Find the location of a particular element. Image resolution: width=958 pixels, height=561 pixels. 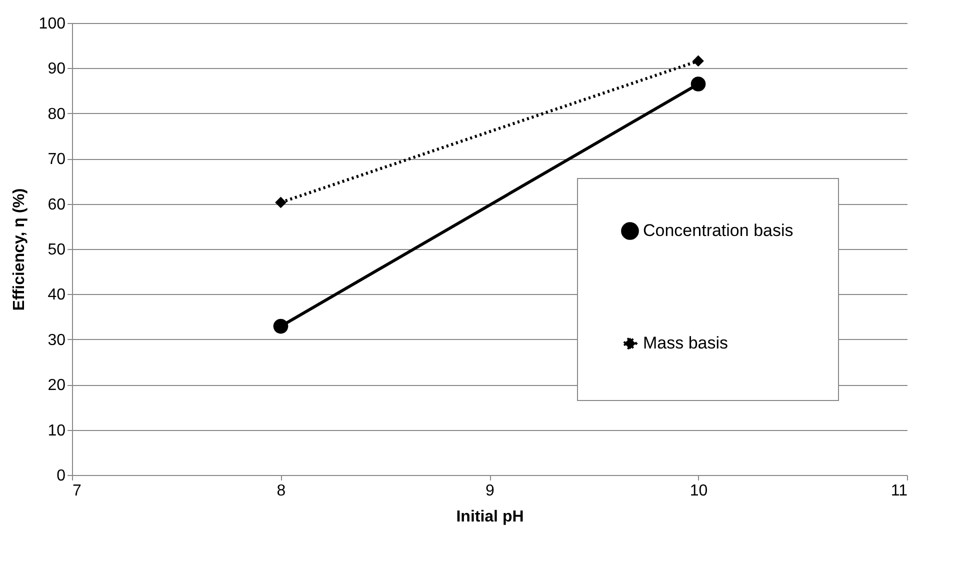

y-tick-label: 60 is located at coordinates (57, 205).